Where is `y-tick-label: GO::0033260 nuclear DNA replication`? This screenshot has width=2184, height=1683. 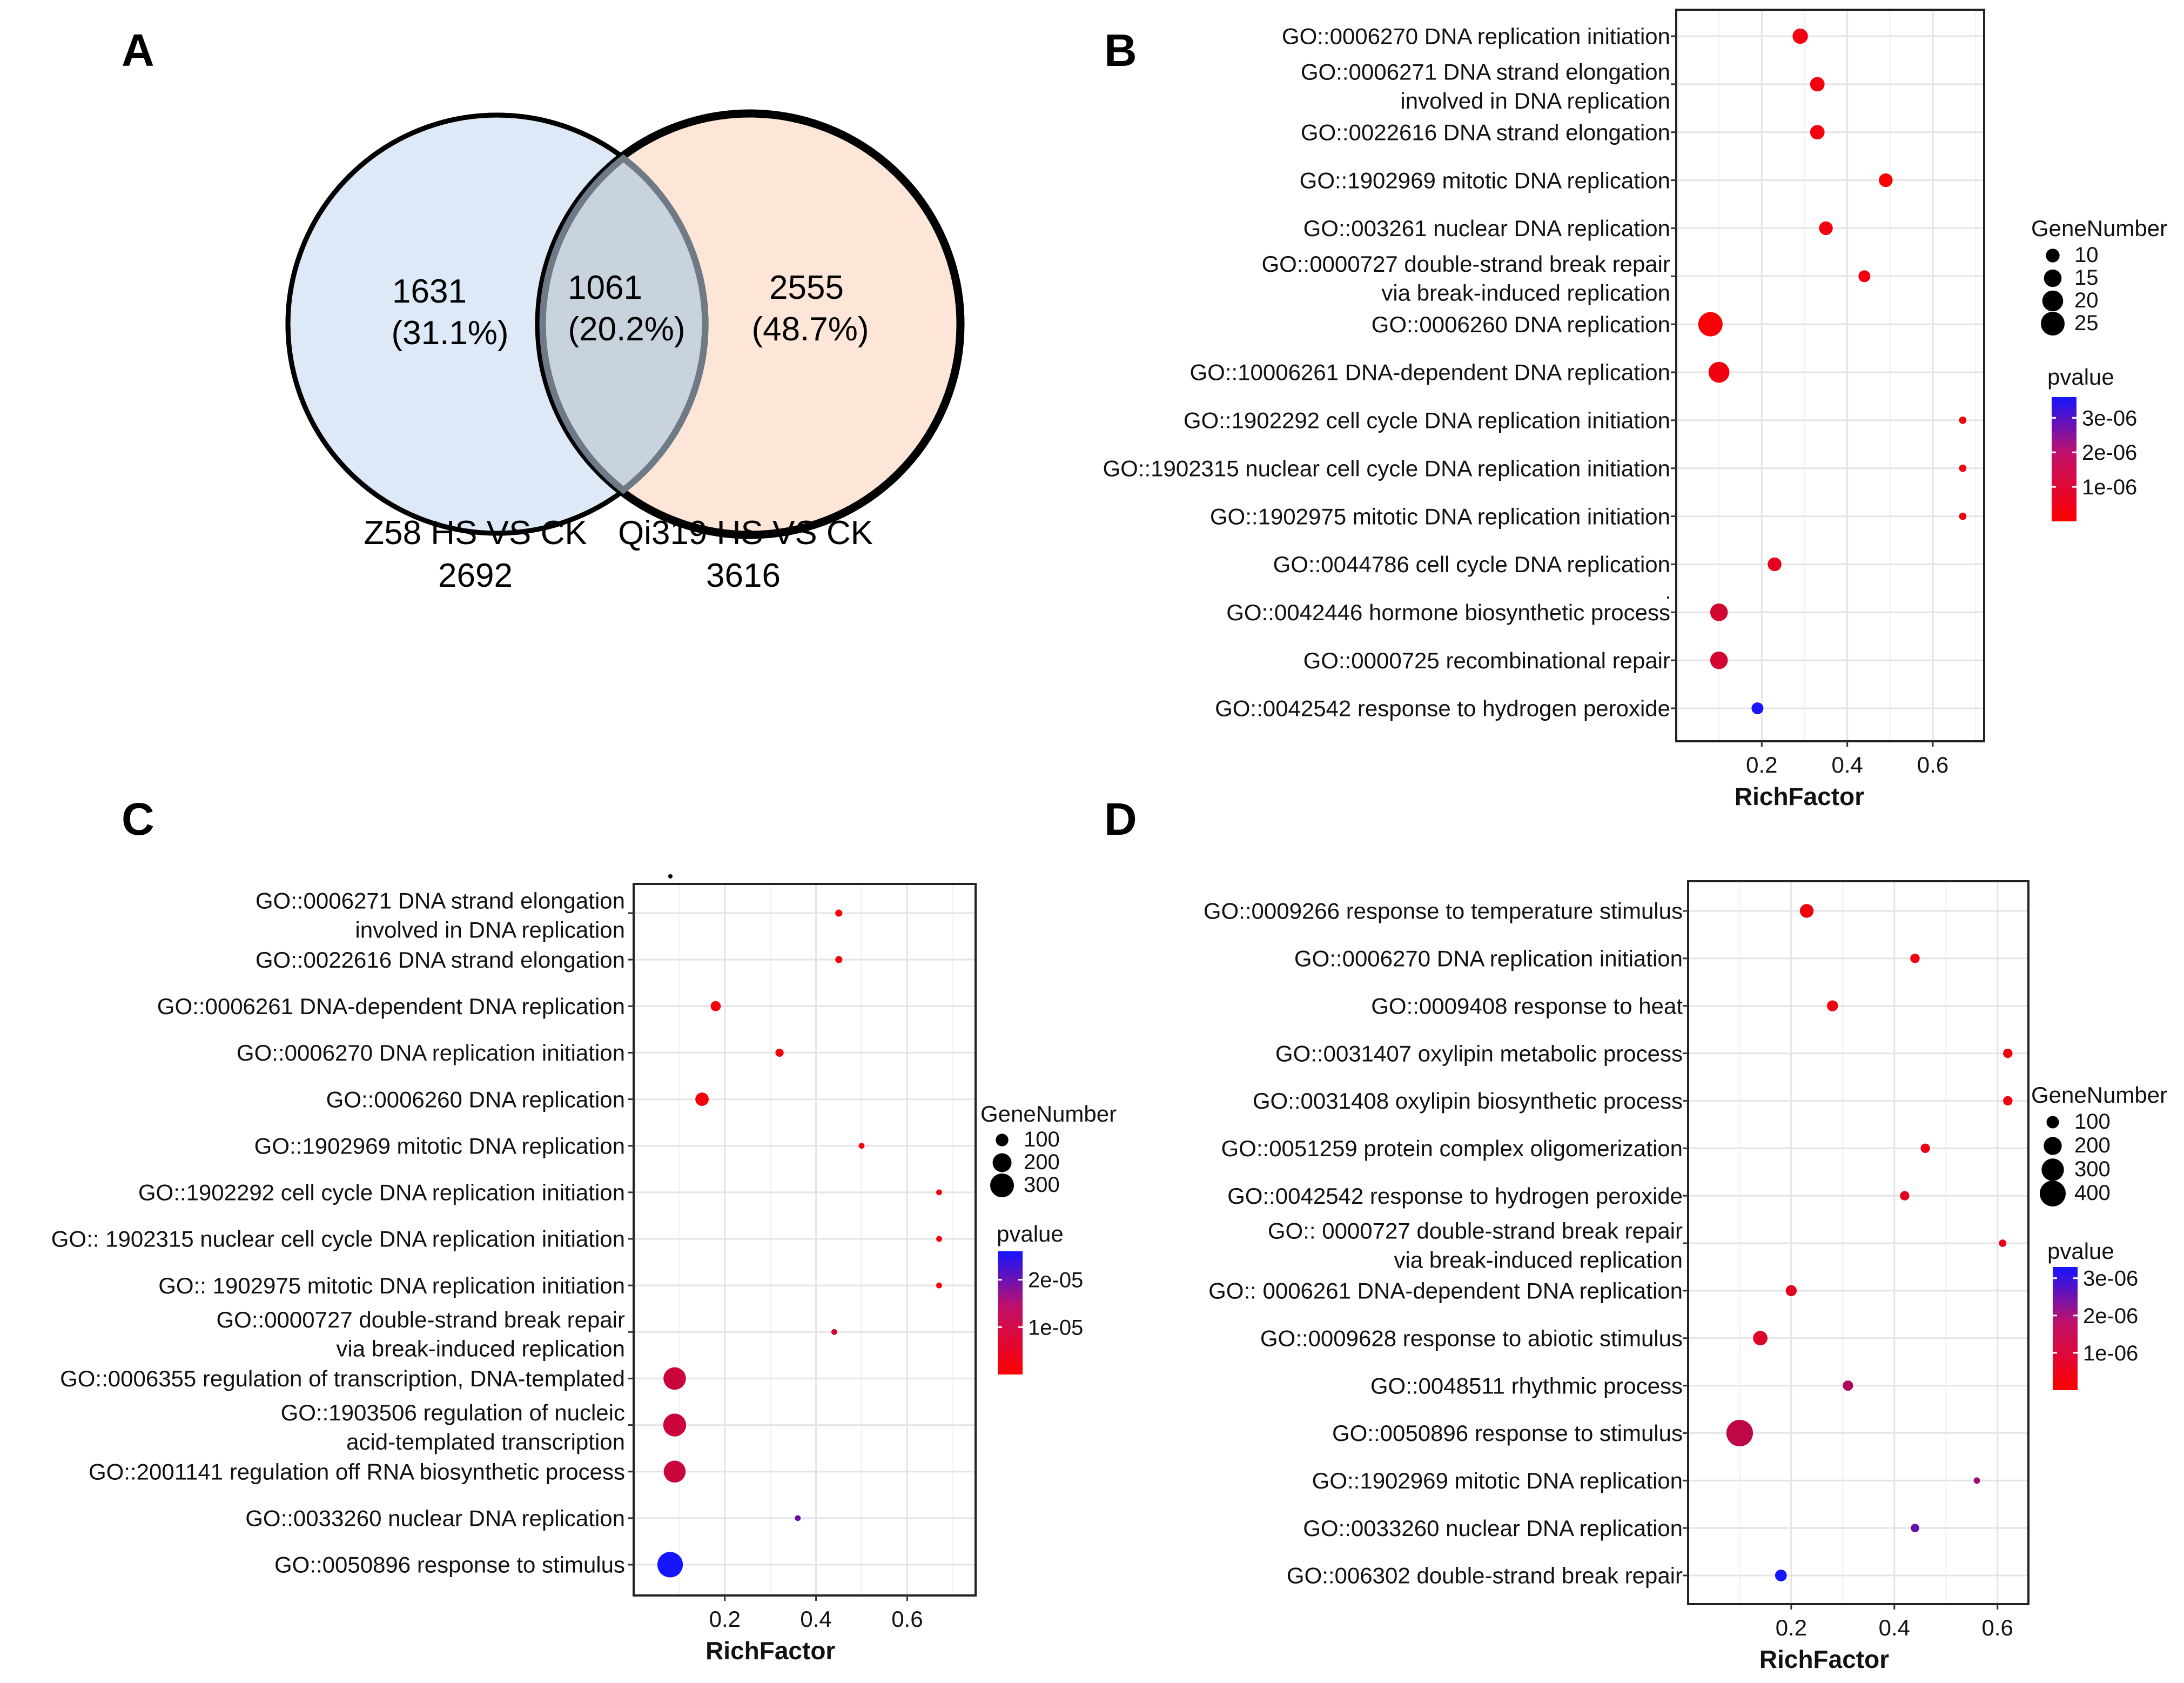
y-tick-label: GO::0033260 nuclear DNA replication is located at coordinates (435, 1518).